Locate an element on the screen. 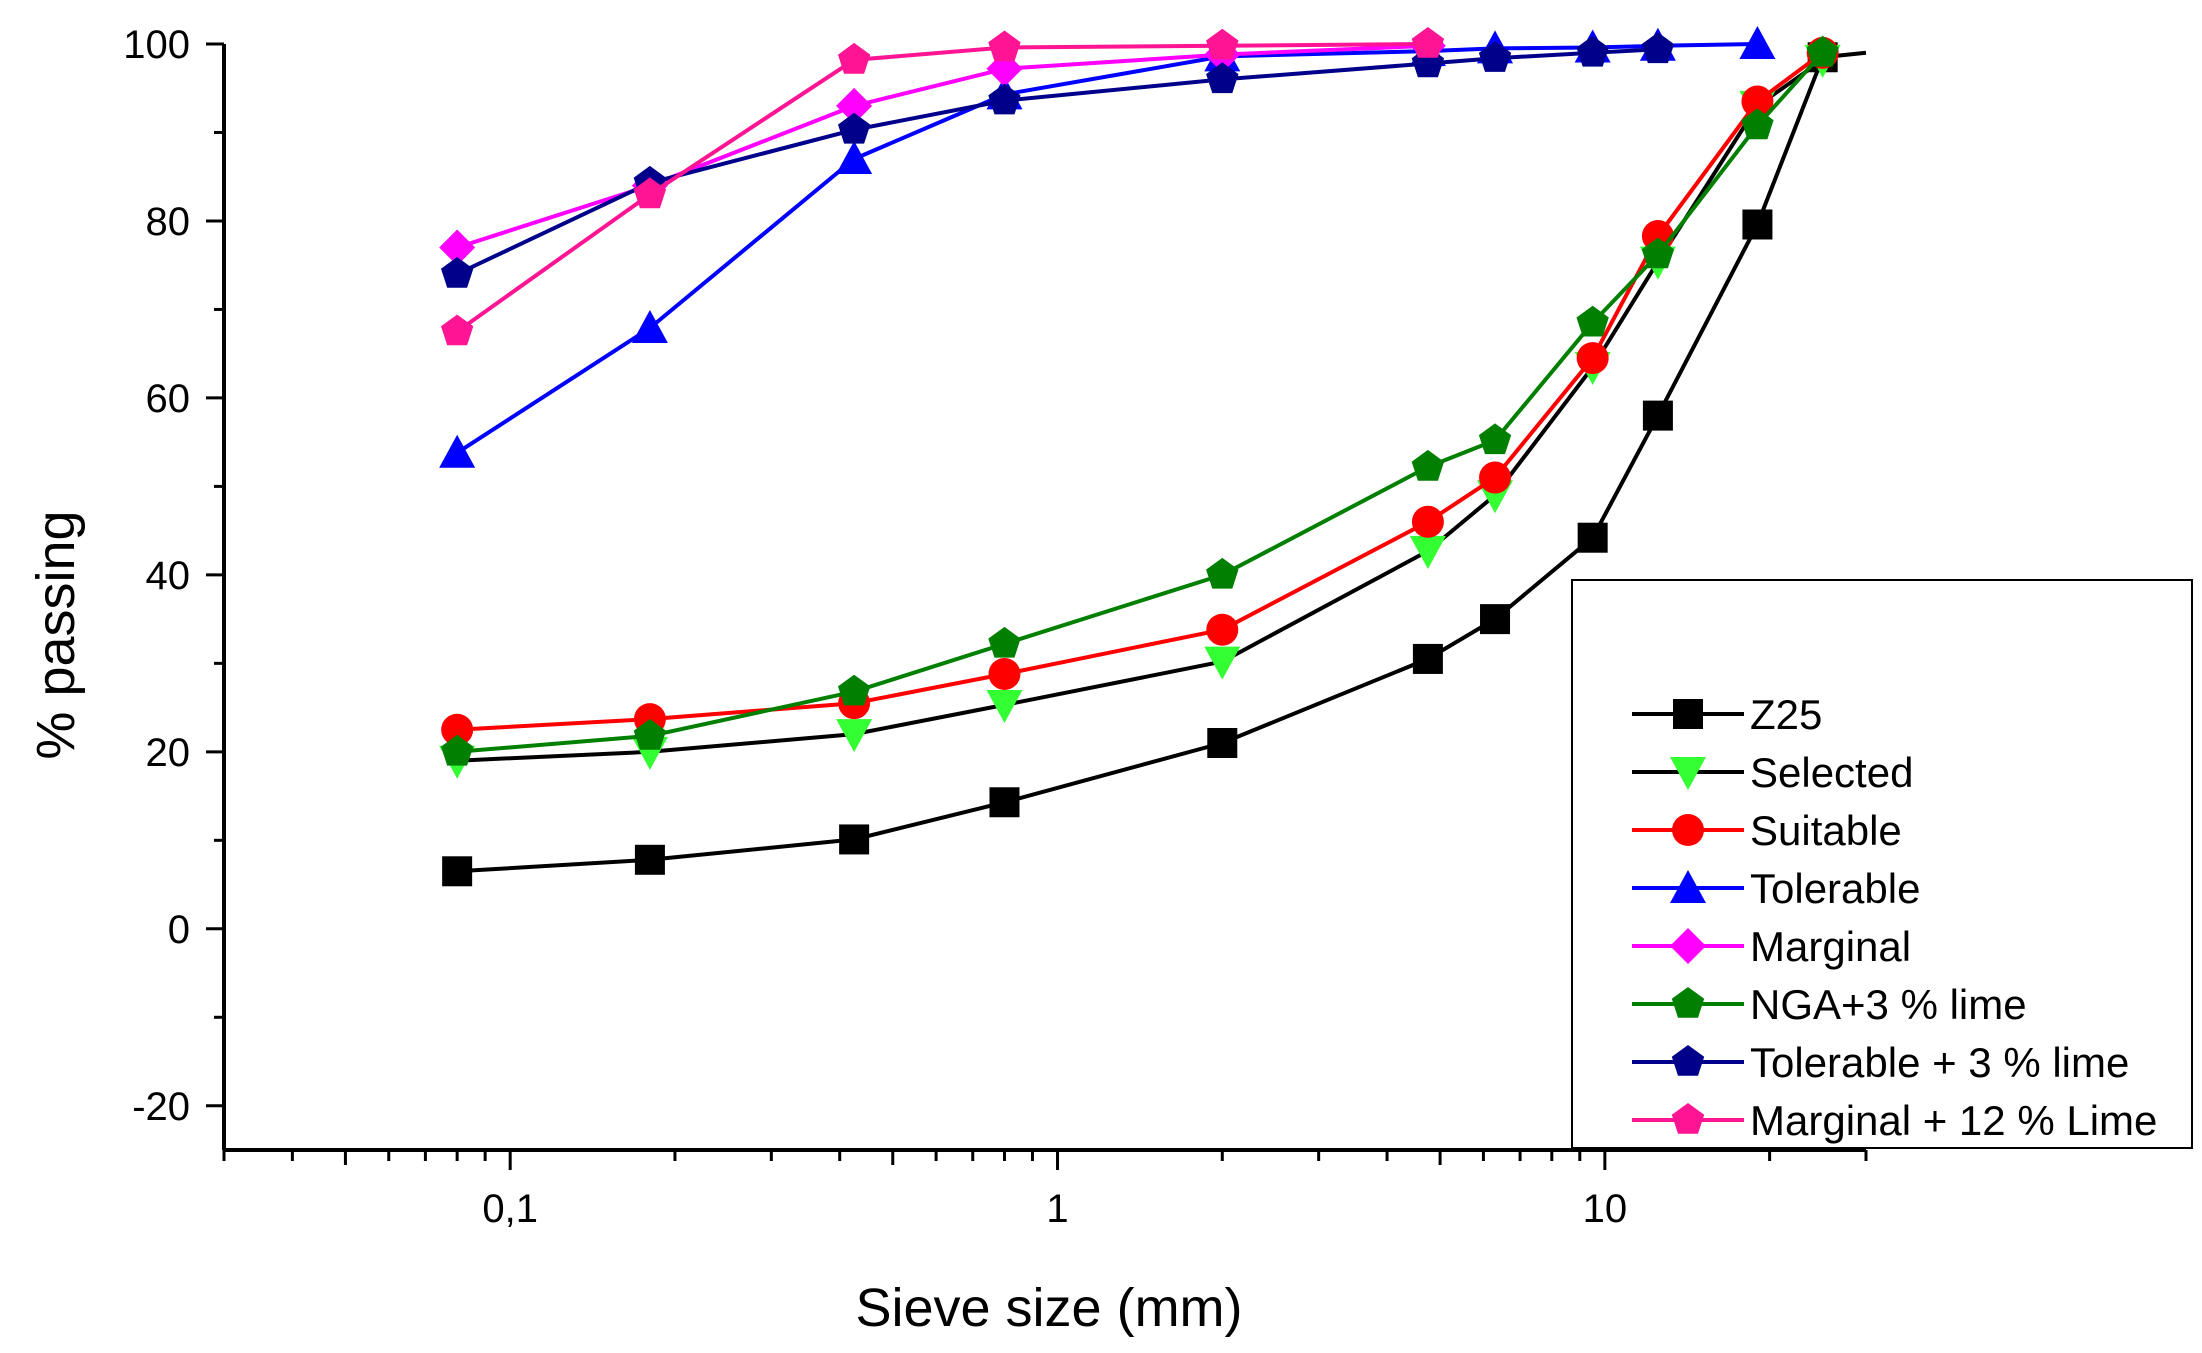 Image resolution: width=2202 pixels, height=1353 pixels. legend-box is located at coordinates (1882, 864).